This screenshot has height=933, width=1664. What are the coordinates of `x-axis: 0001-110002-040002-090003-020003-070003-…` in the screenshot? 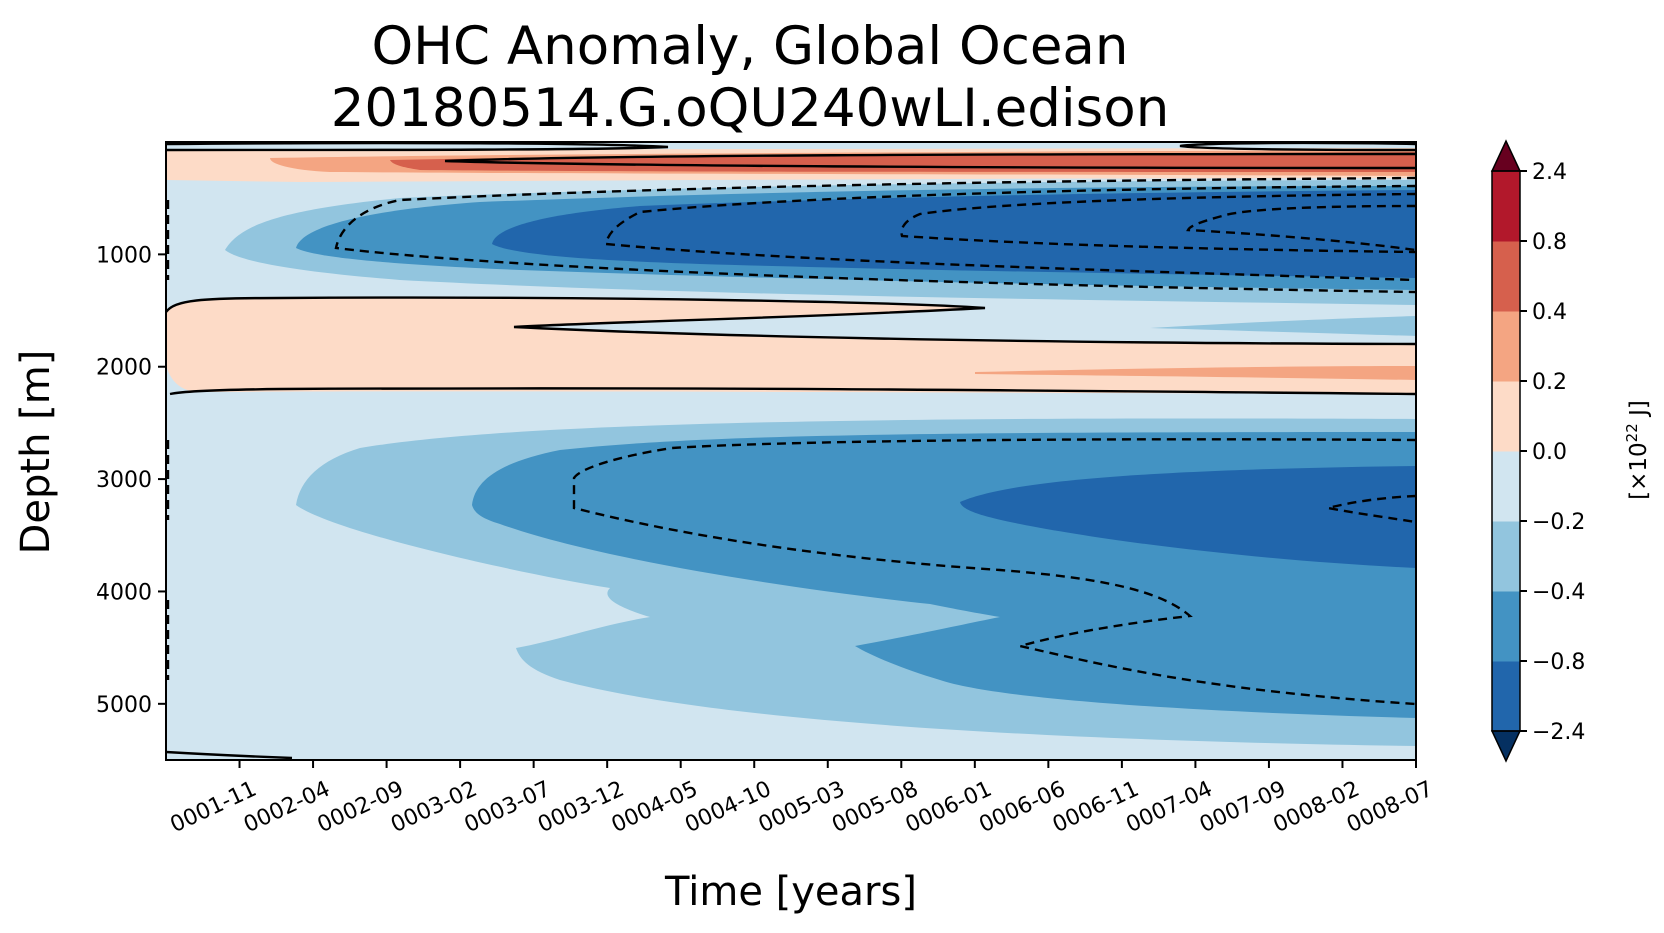 It's located at (802, 799).